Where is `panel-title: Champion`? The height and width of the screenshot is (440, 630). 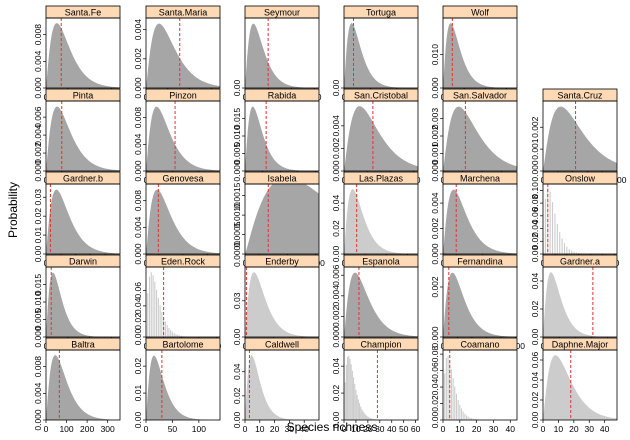
panel-title: Champion is located at coordinates (380, 344).